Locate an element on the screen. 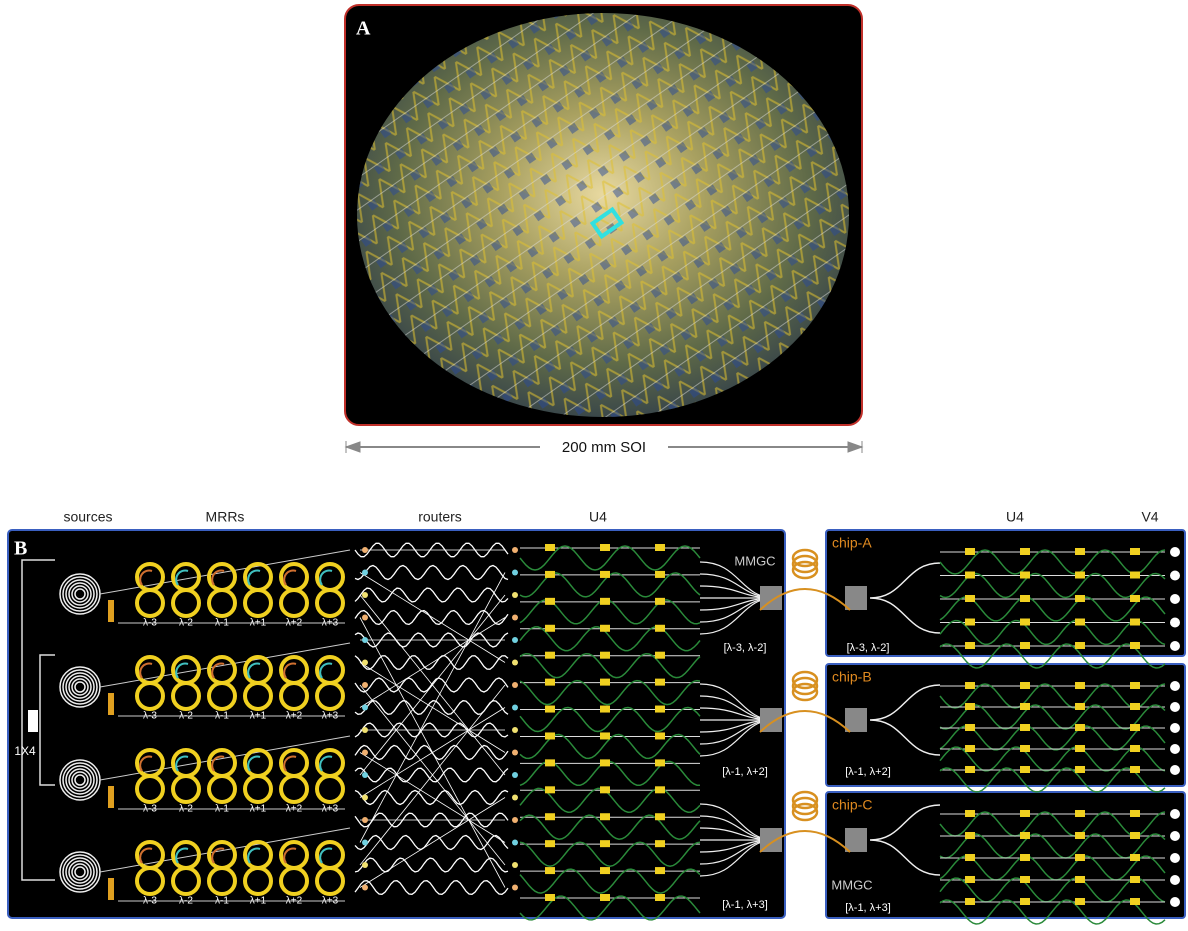 This screenshot has width=1188, height=931. column-header: routers is located at coordinates (440, 517).